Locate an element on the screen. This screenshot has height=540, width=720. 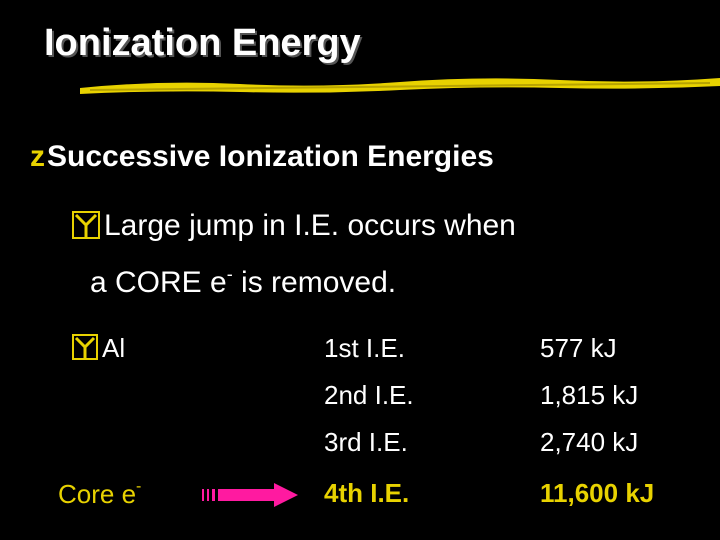
ie-row-2-label: 2nd I.E. is located at coordinates (369, 395).